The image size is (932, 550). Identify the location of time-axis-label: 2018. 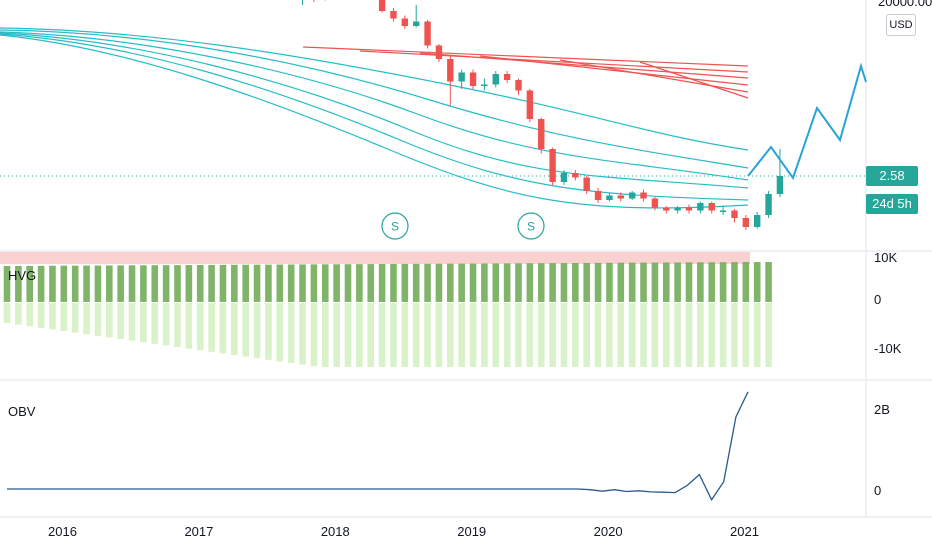
(335, 531).